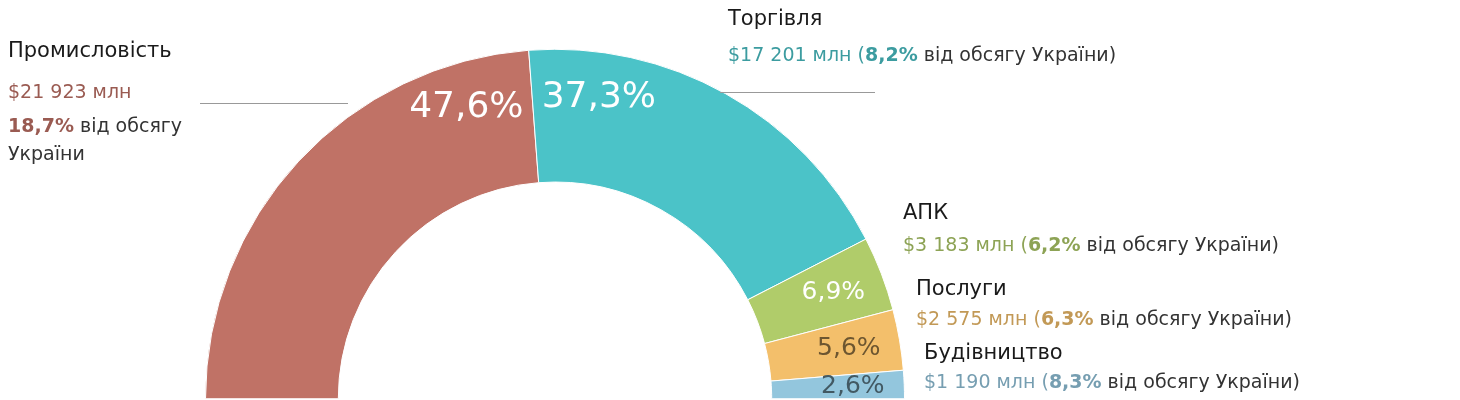 Image resolution: width=1460 pixels, height=400 pixels. What do you see at coordinates (775, 18) in the screenshot?
I see `slice-label: Торгівля` at bounding box center [775, 18].